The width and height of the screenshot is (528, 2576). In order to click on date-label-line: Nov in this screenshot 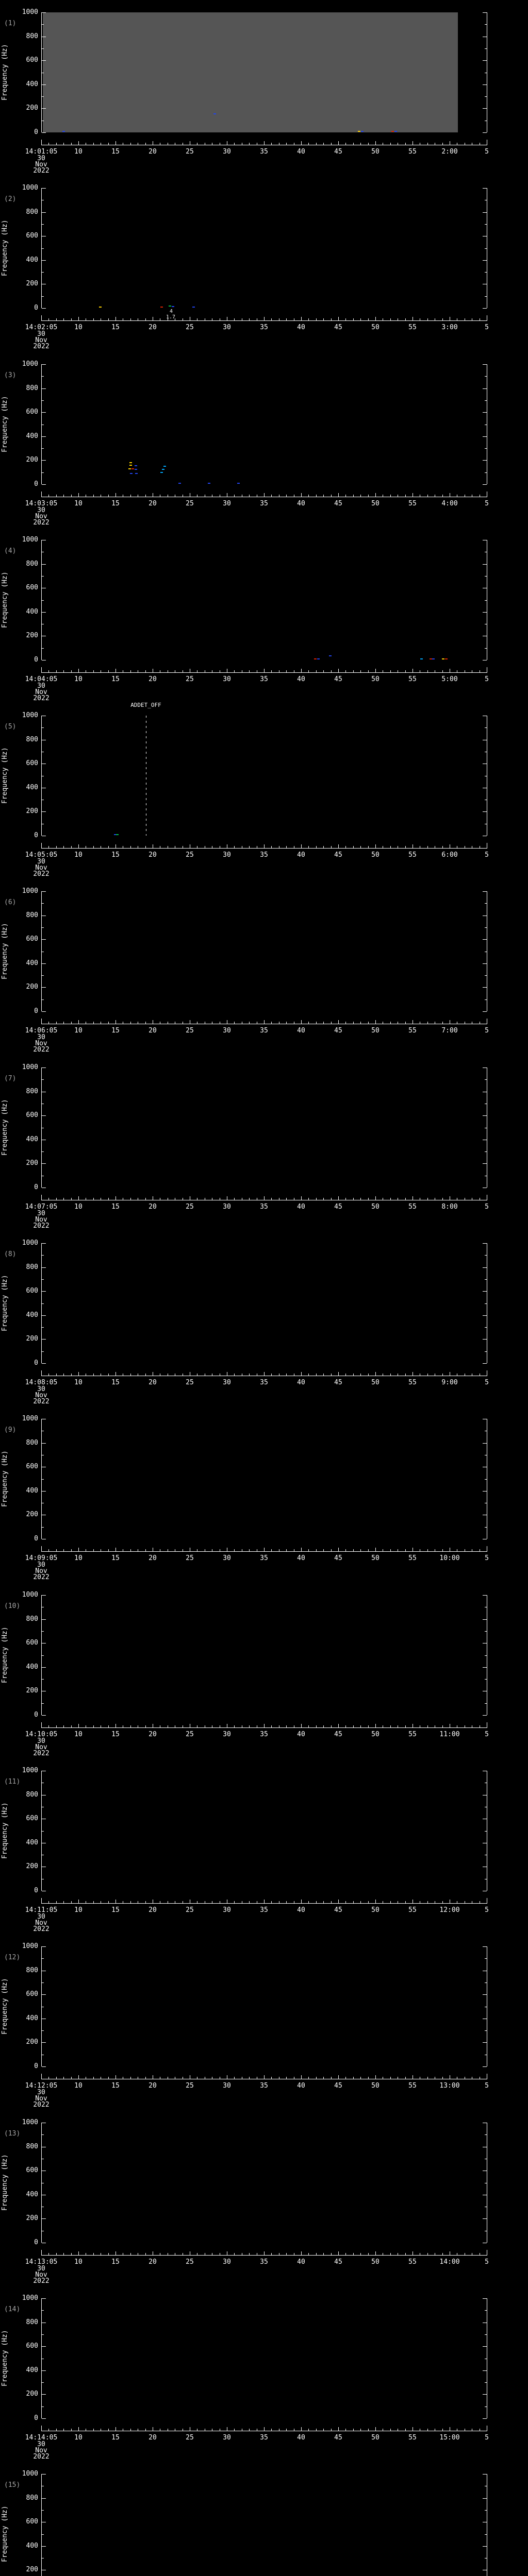, I will do `click(41, 692)`.